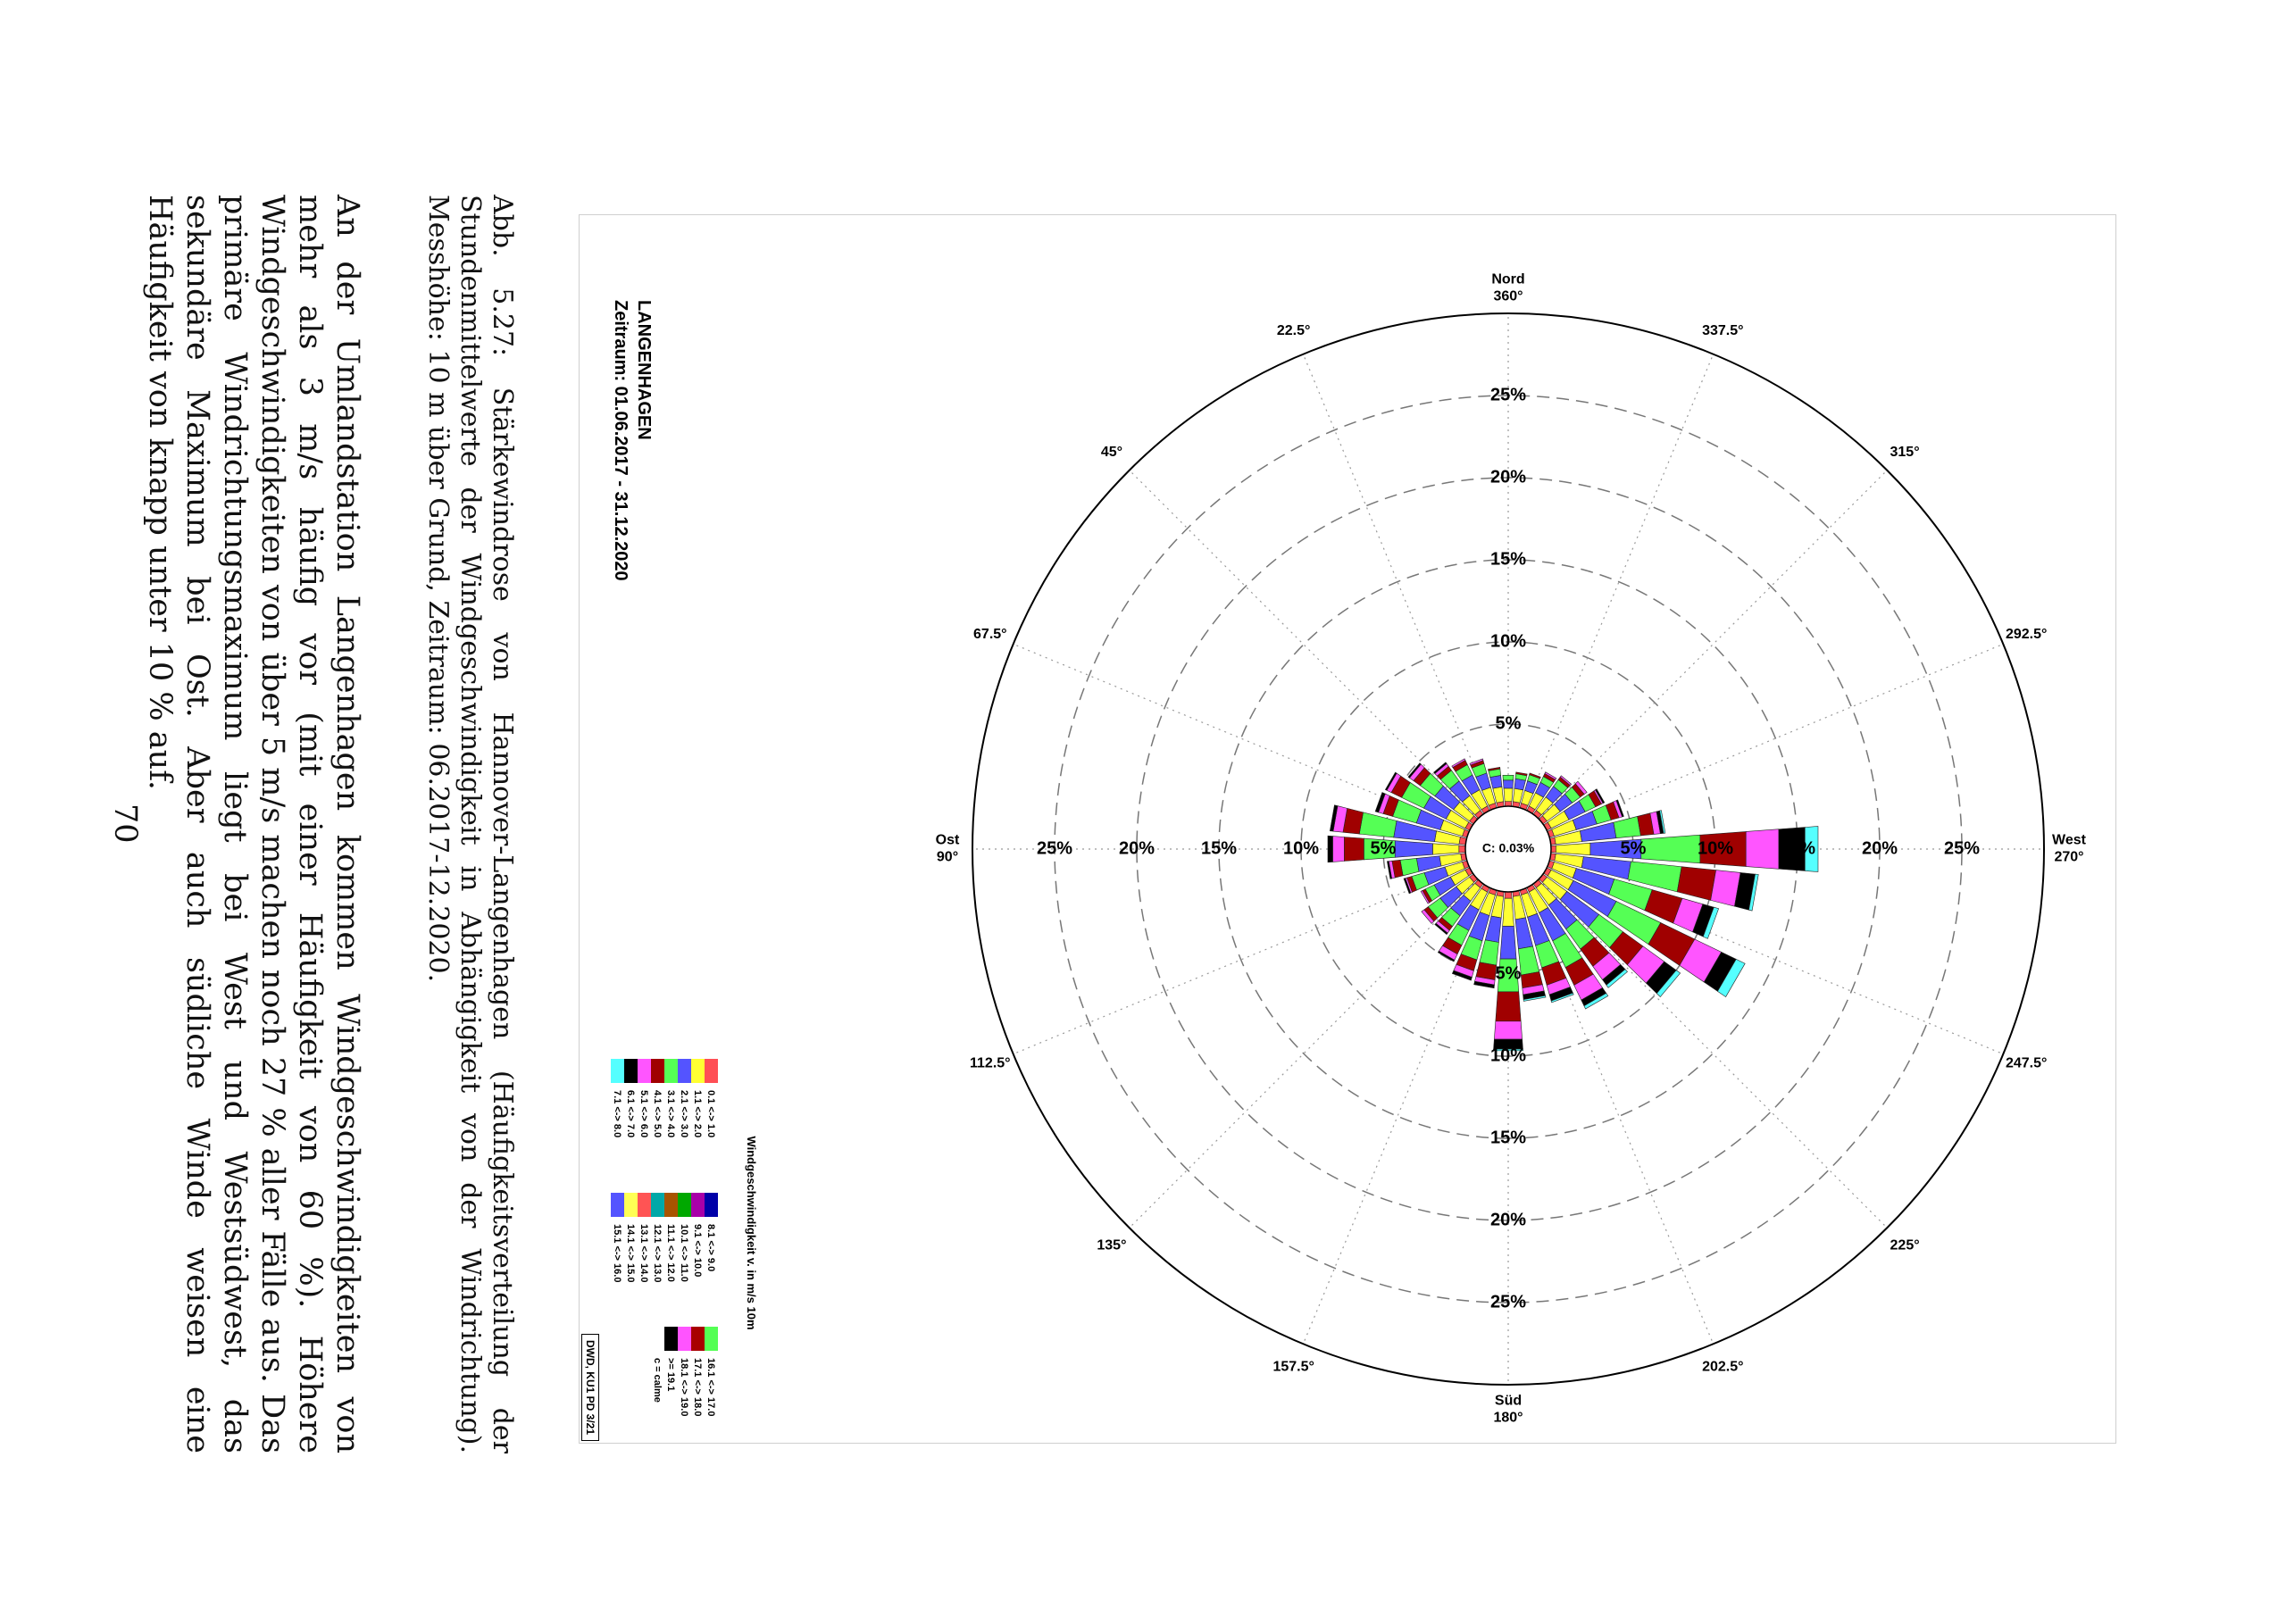 This screenshot has height=1624, width=2286. What do you see at coordinates (617, 1114) in the screenshot?
I see `legend-label: 7.1 <-> 8.0` at bounding box center [617, 1114].